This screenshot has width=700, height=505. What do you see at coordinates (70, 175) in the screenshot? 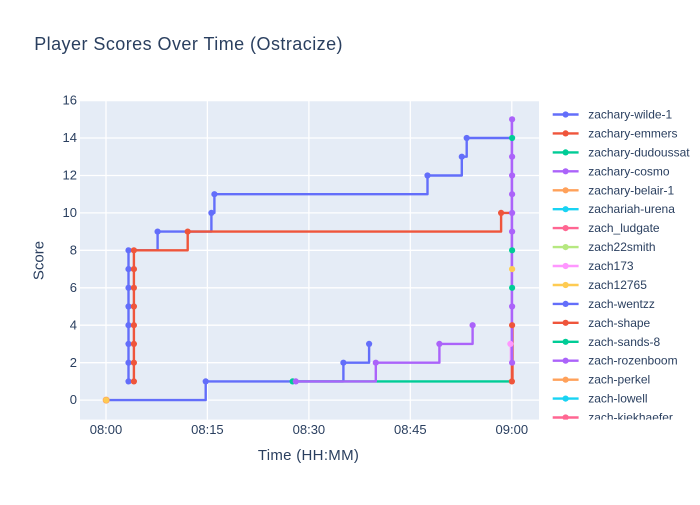
I see `svg-text: 12` at bounding box center [70, 175].